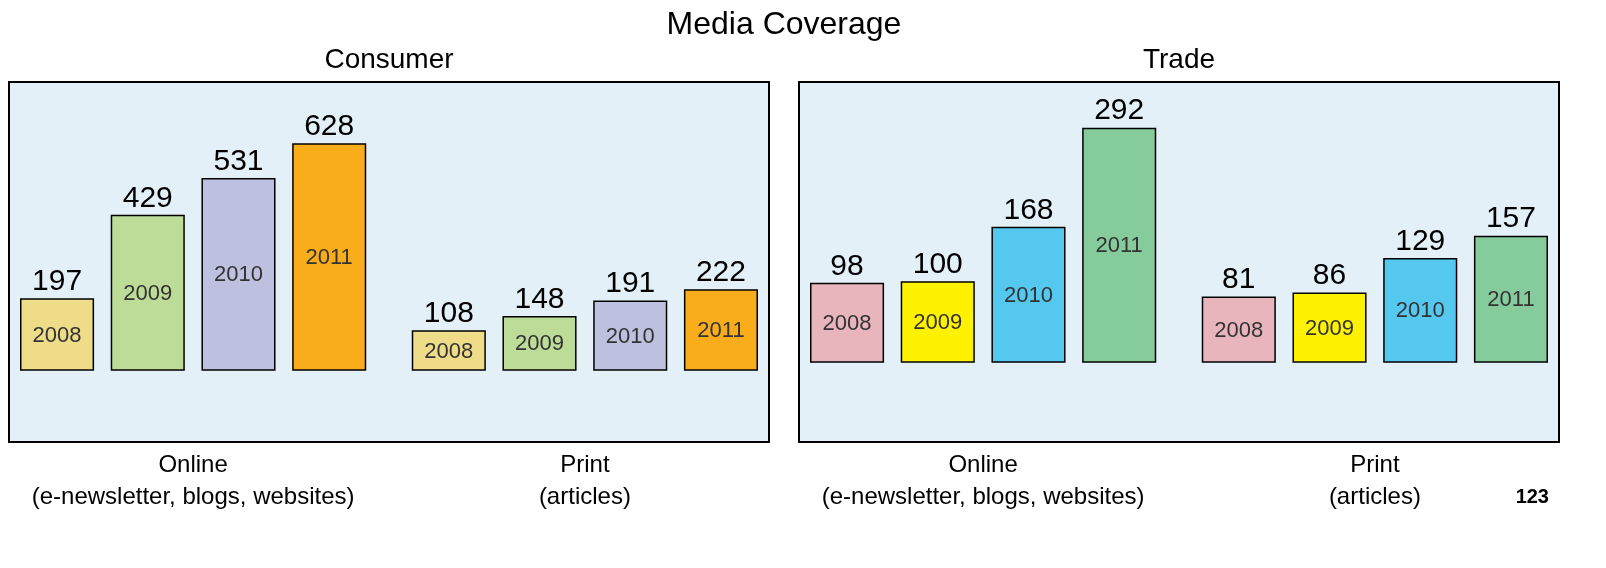 Image resolution: width=1606 pixels, height=568 pixels. I want to click on data-label: 222, so click(720, 271).